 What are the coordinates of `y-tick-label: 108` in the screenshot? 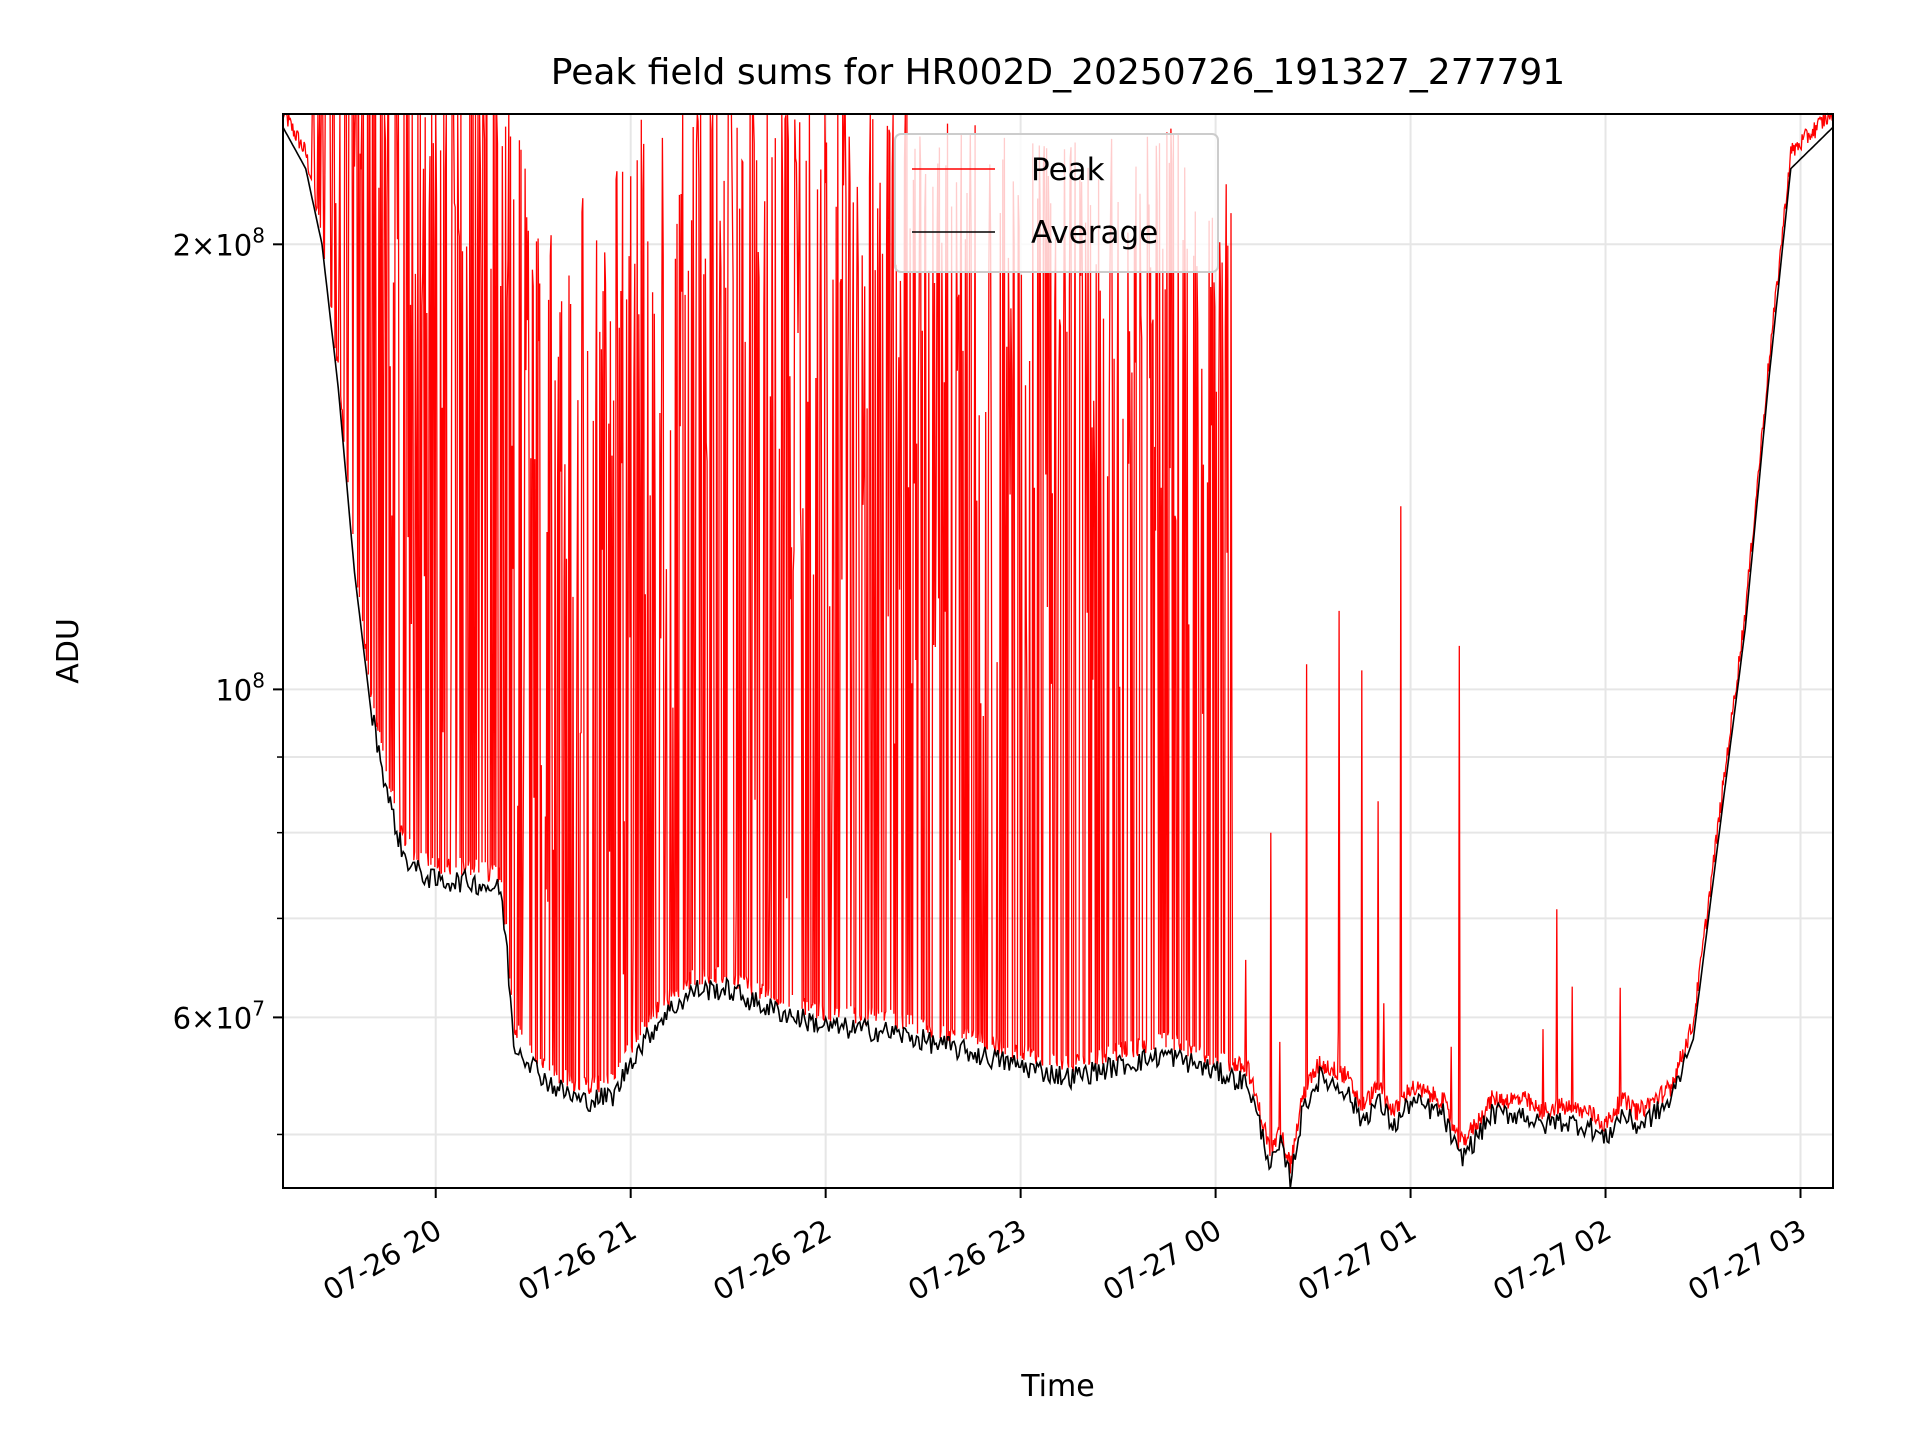 It's located at (240, 687).